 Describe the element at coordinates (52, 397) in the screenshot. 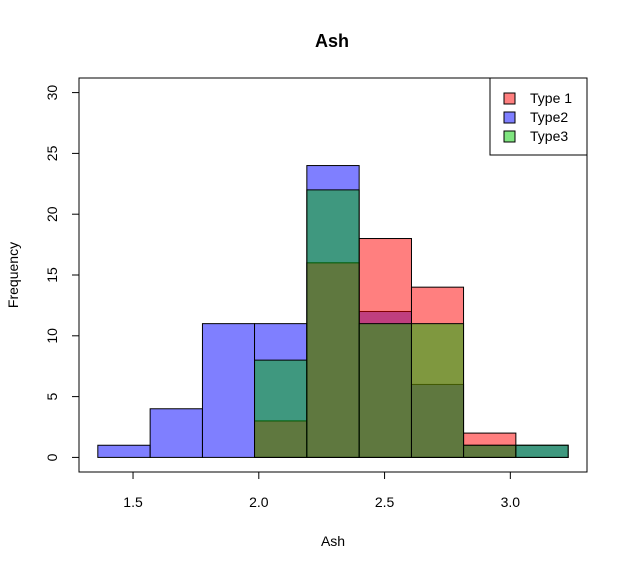

I see `y-tick-label: 5` at that location.